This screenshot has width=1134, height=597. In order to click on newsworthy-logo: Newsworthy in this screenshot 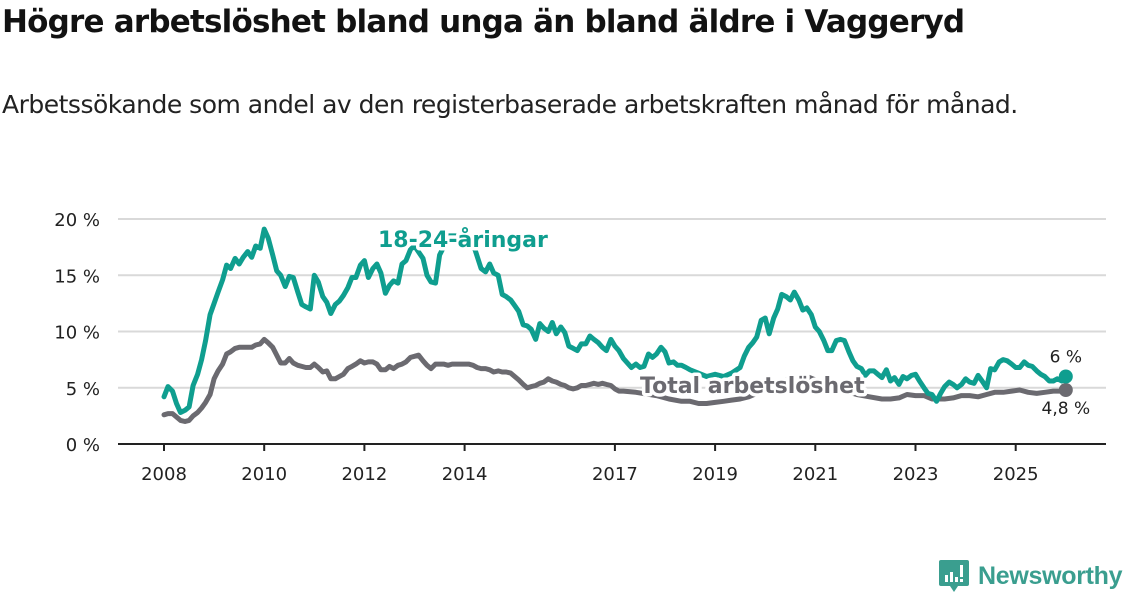, I will do `click(1030, 576)`.